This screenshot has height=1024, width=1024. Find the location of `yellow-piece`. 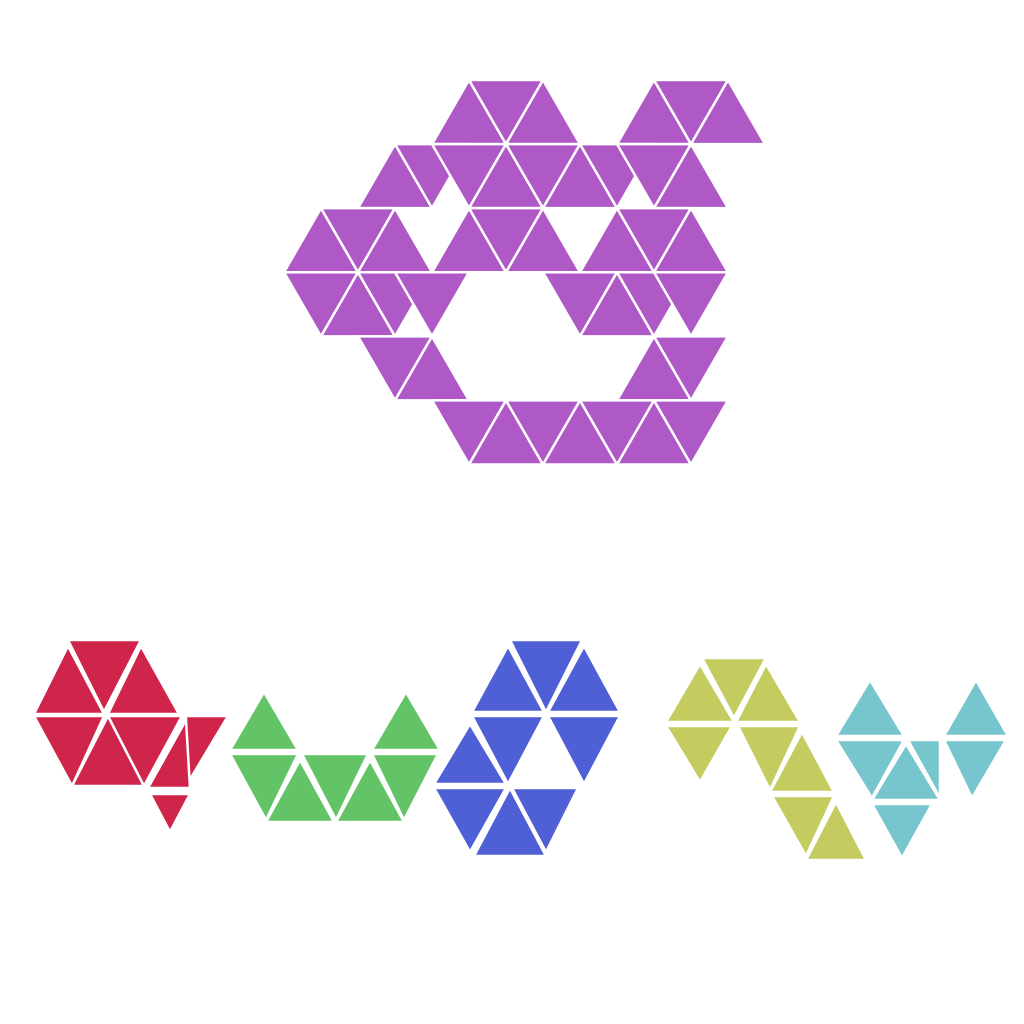

yellow-piece is located at coordinates (766, 759).